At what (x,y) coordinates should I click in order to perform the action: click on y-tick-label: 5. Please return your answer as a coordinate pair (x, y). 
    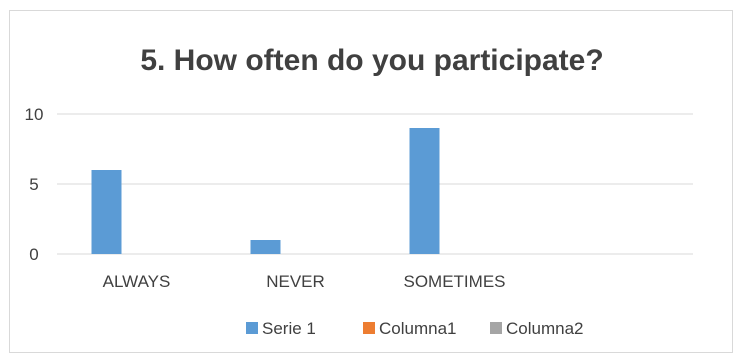
    Looking at the image, I should click on (33, 184).